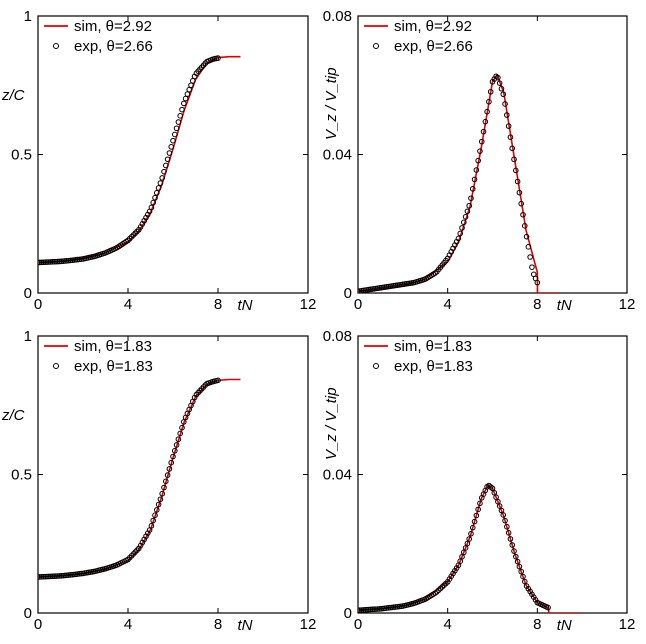 This screenshot has height=644, width=646. I want to click on x-tick-label: 12, so click(627, 304).